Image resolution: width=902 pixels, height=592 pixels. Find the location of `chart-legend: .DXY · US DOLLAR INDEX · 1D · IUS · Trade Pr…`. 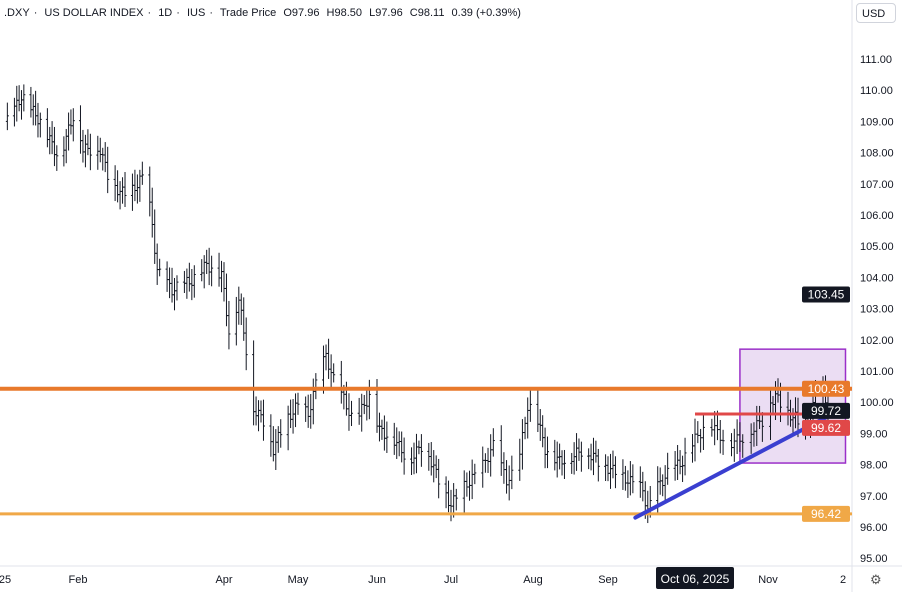

chart-legend: .DXY · US DOLLAR INDEX · 1D · IUS · Trade Pr… is located at coordinates (264, 13).